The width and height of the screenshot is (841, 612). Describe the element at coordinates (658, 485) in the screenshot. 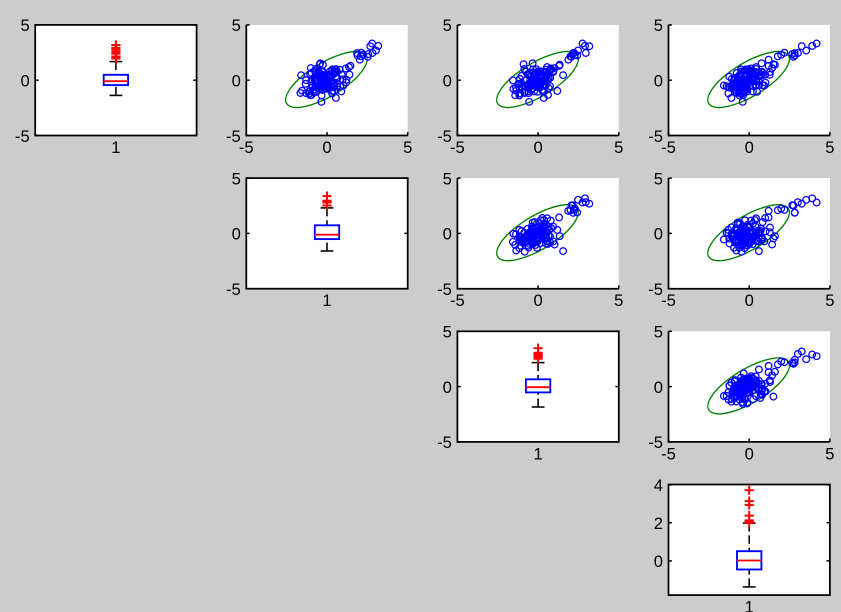

I see `svg-text: 4` at that location.